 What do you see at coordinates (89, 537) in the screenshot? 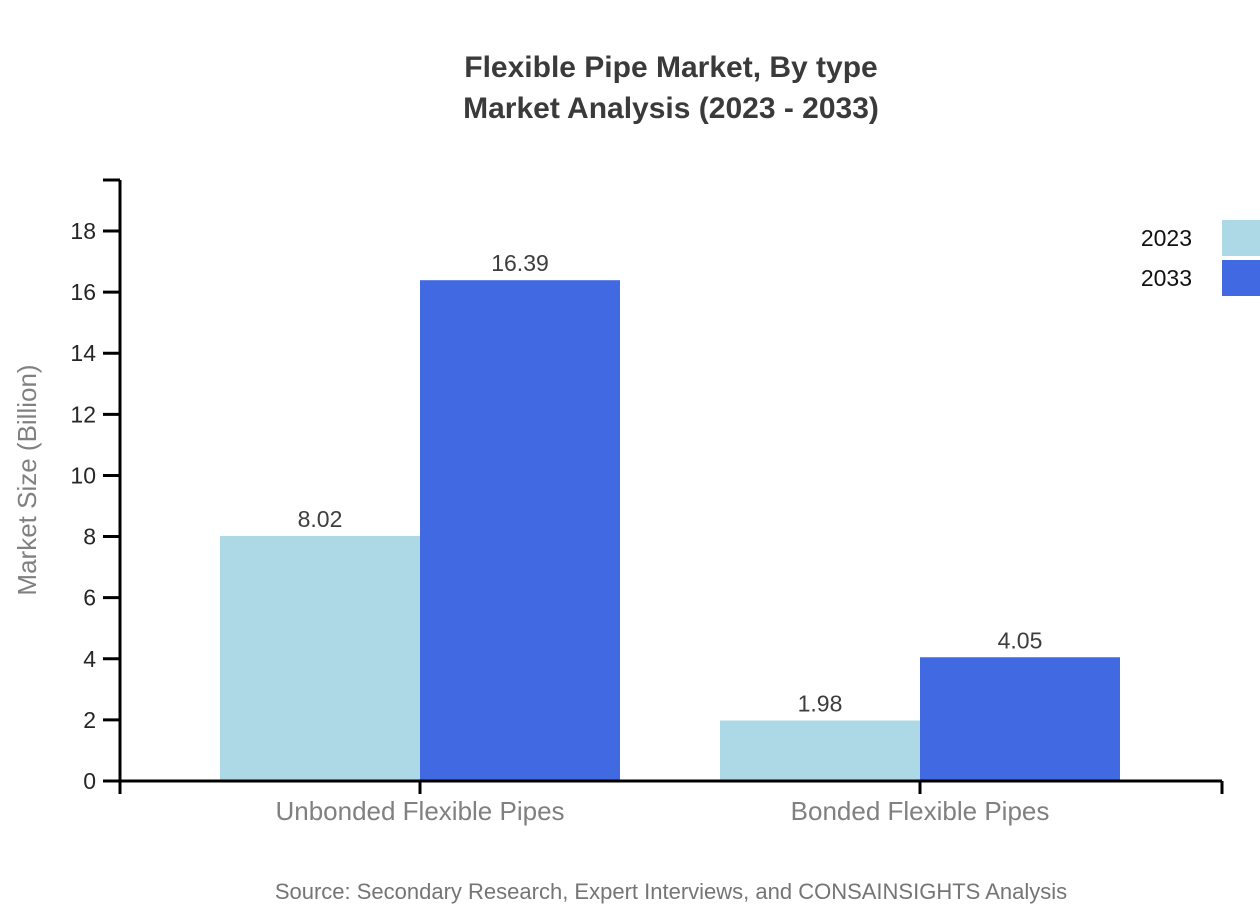
I see `y-tick-label-8: 8` at bounding box center [89, 537].